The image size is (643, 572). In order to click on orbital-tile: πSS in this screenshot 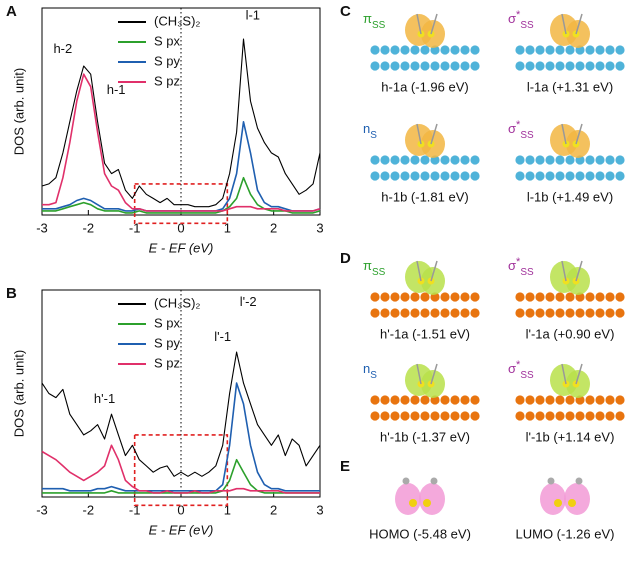, I will do `click(421, 288)`.